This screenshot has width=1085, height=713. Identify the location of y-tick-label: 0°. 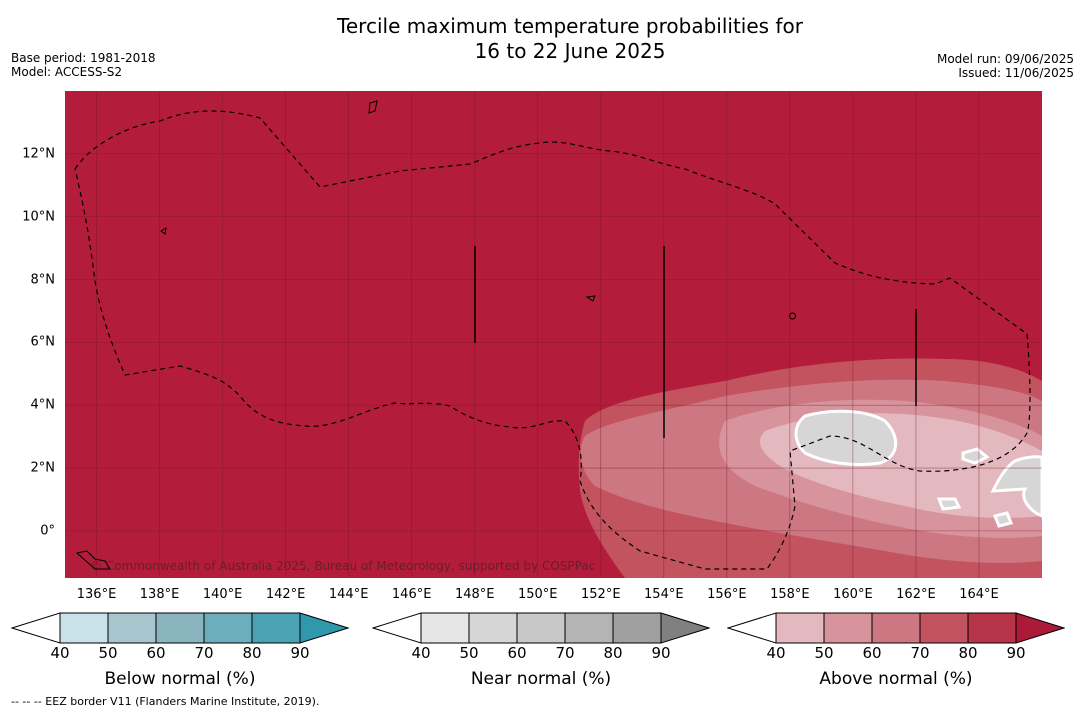
(47, 531).